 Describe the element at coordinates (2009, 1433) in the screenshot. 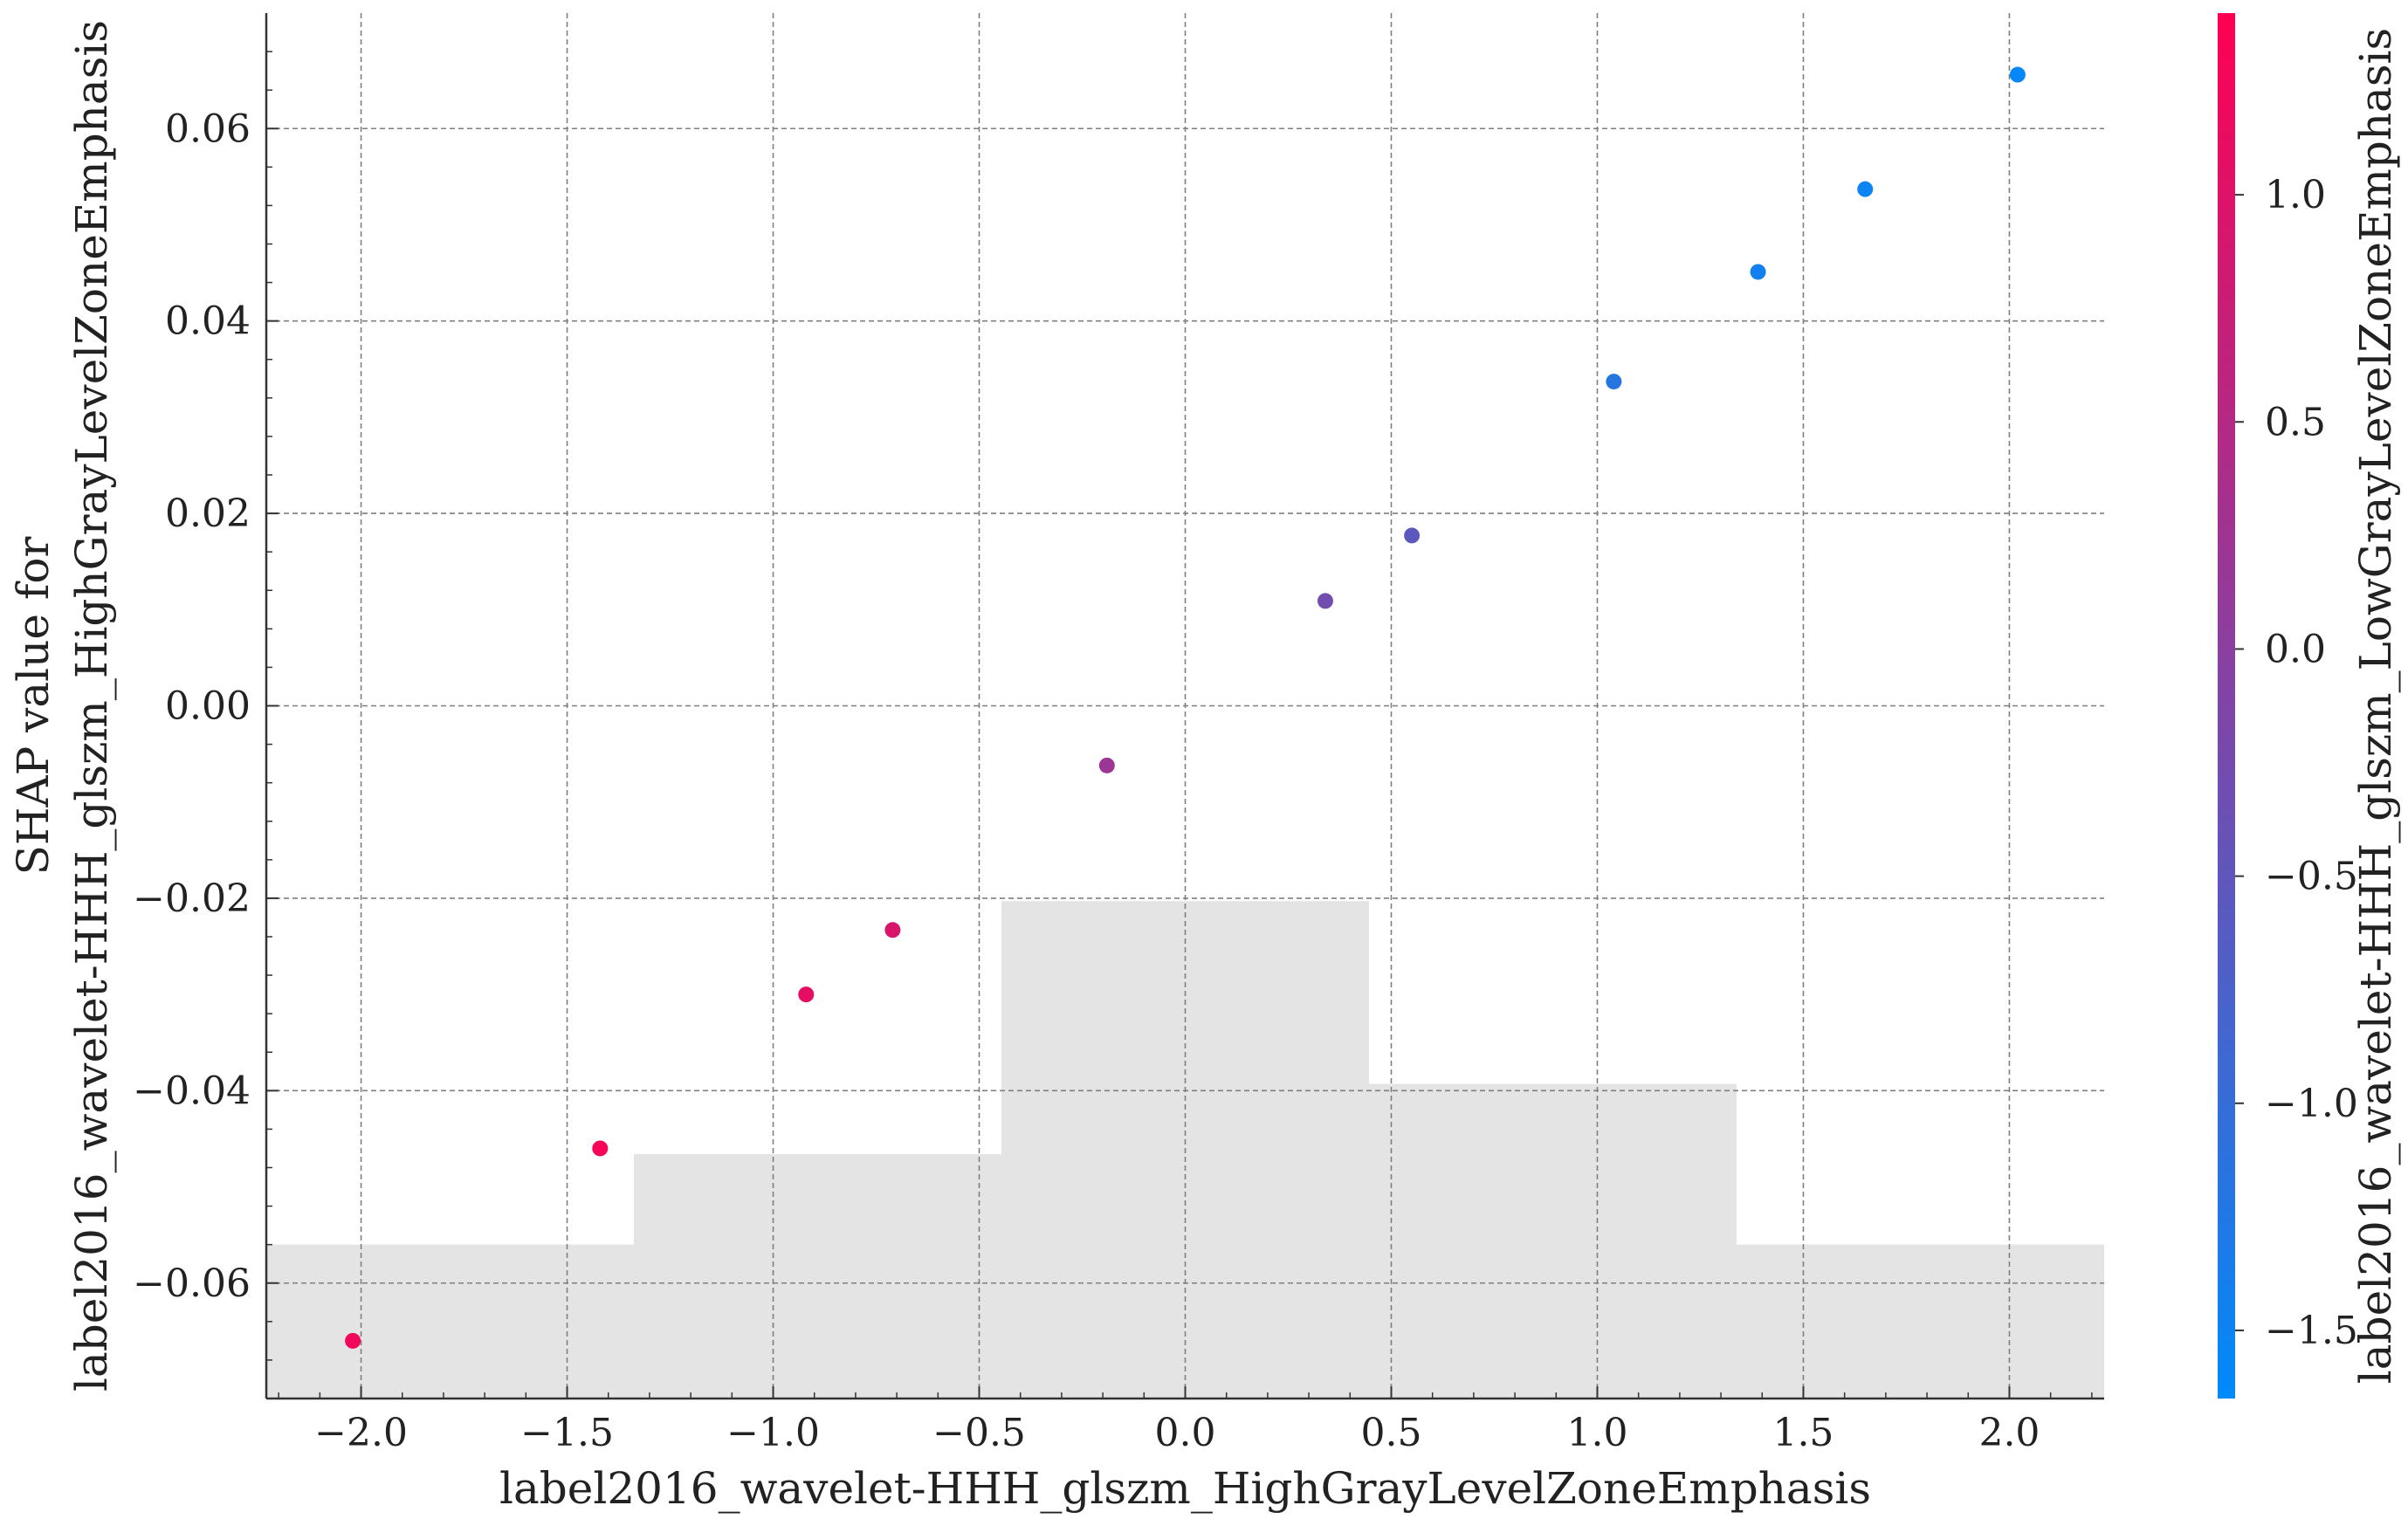

I see `x-tick-label: 2.0` at that location.